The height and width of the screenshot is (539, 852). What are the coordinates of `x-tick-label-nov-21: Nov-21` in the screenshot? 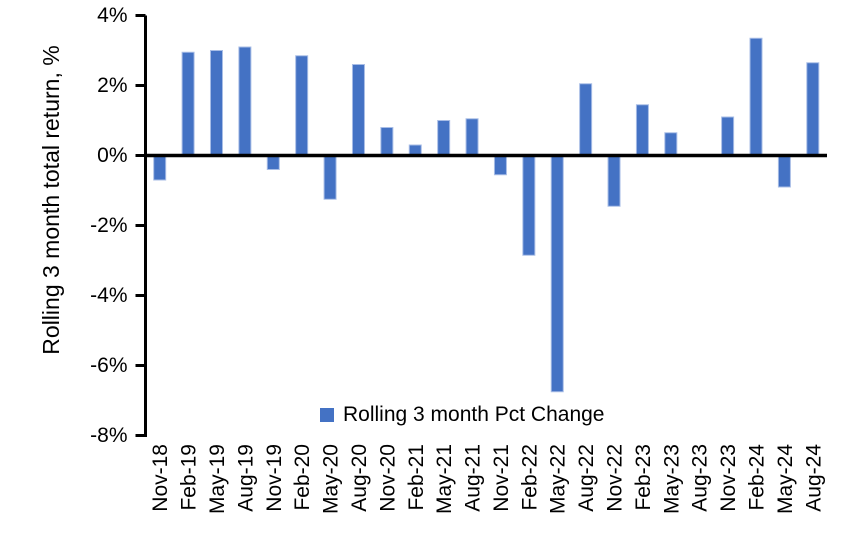 It's located at (501, 478).